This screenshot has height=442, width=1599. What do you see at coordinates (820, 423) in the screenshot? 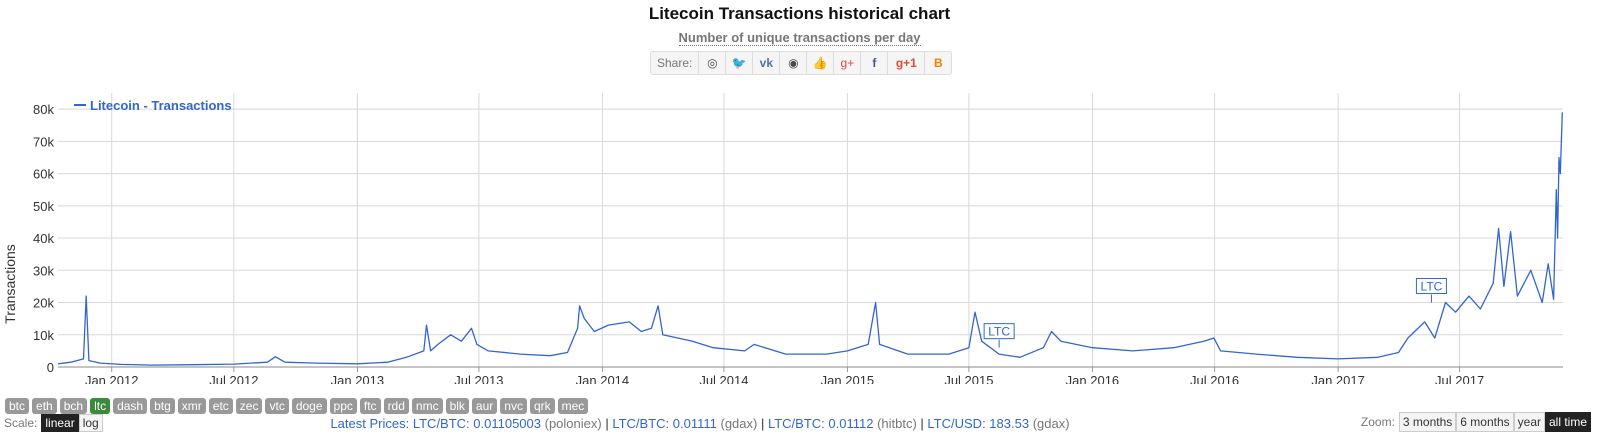
I see `price-pair: LTC/BTC: 0.01112` at bounding box center [820, 423].